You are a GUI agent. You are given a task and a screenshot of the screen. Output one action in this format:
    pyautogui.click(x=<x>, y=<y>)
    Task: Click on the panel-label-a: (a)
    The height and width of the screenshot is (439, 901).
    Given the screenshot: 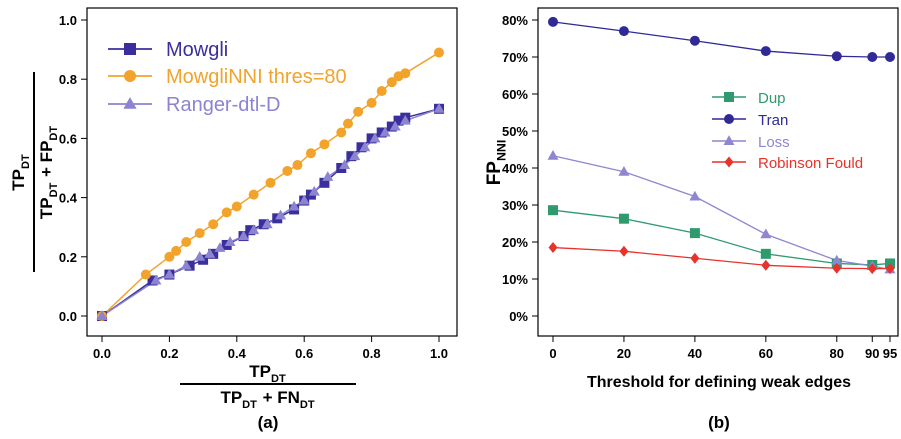 What is the action you would take?
    pyautogui.click(x=268, y=422)
    